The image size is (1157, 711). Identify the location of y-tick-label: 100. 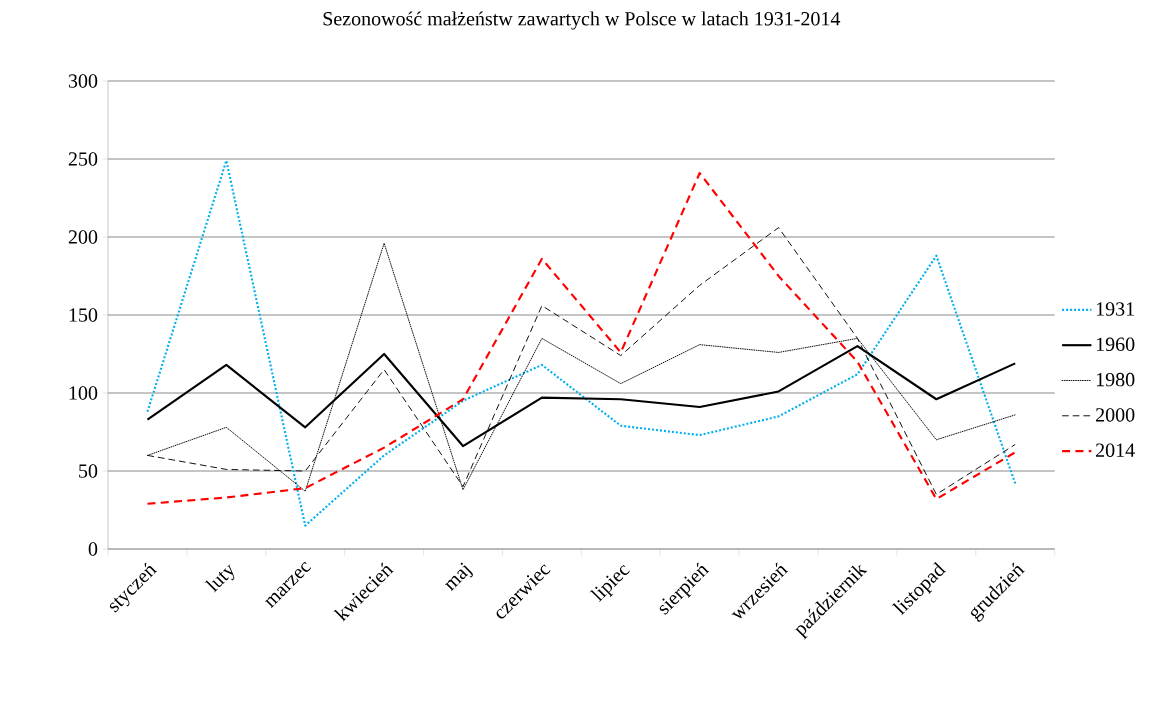
(83, 393).